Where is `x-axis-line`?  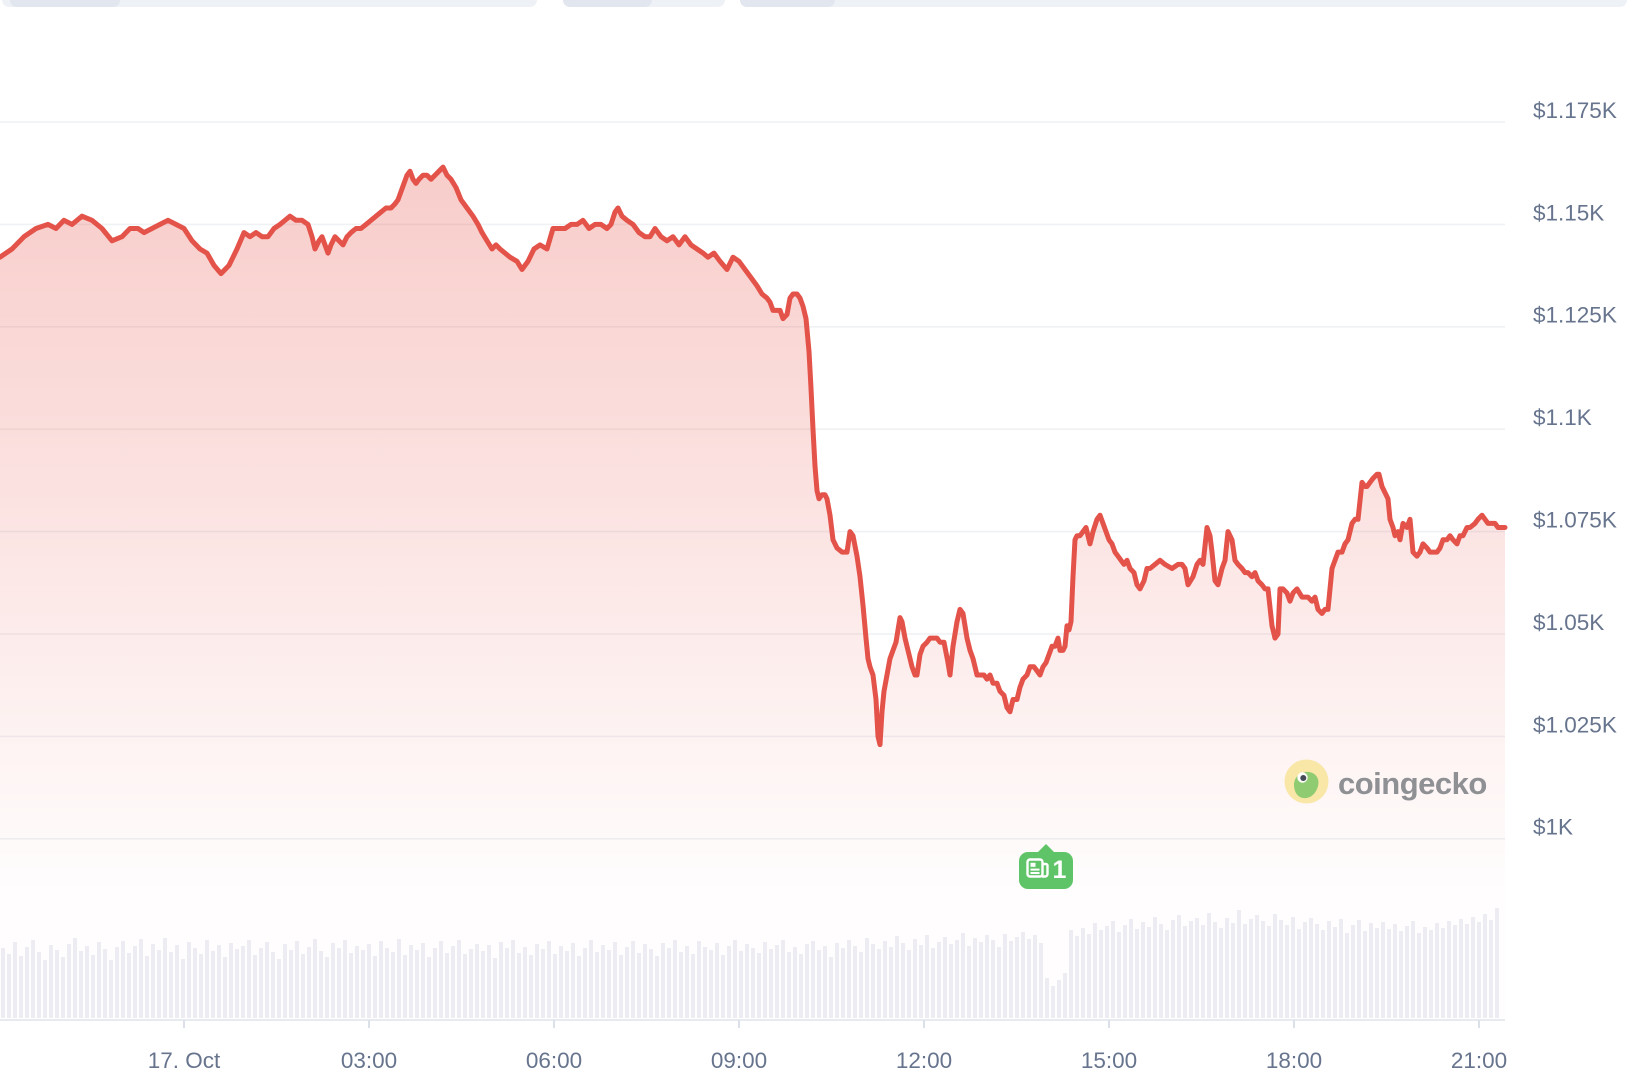 x-axis-line is located at coordinates (752, 1023).